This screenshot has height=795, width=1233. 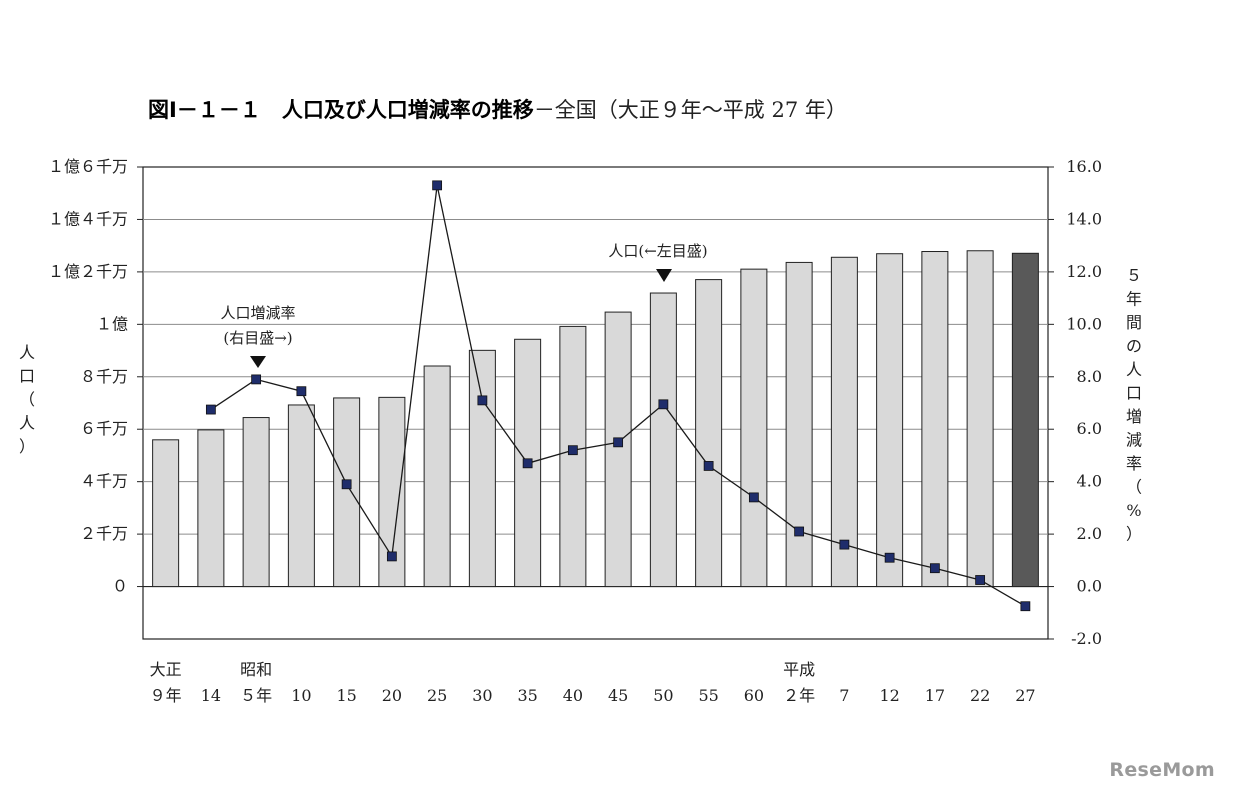 I want to click on right-tick-label: 2.0, so click(x=1089, y=533).